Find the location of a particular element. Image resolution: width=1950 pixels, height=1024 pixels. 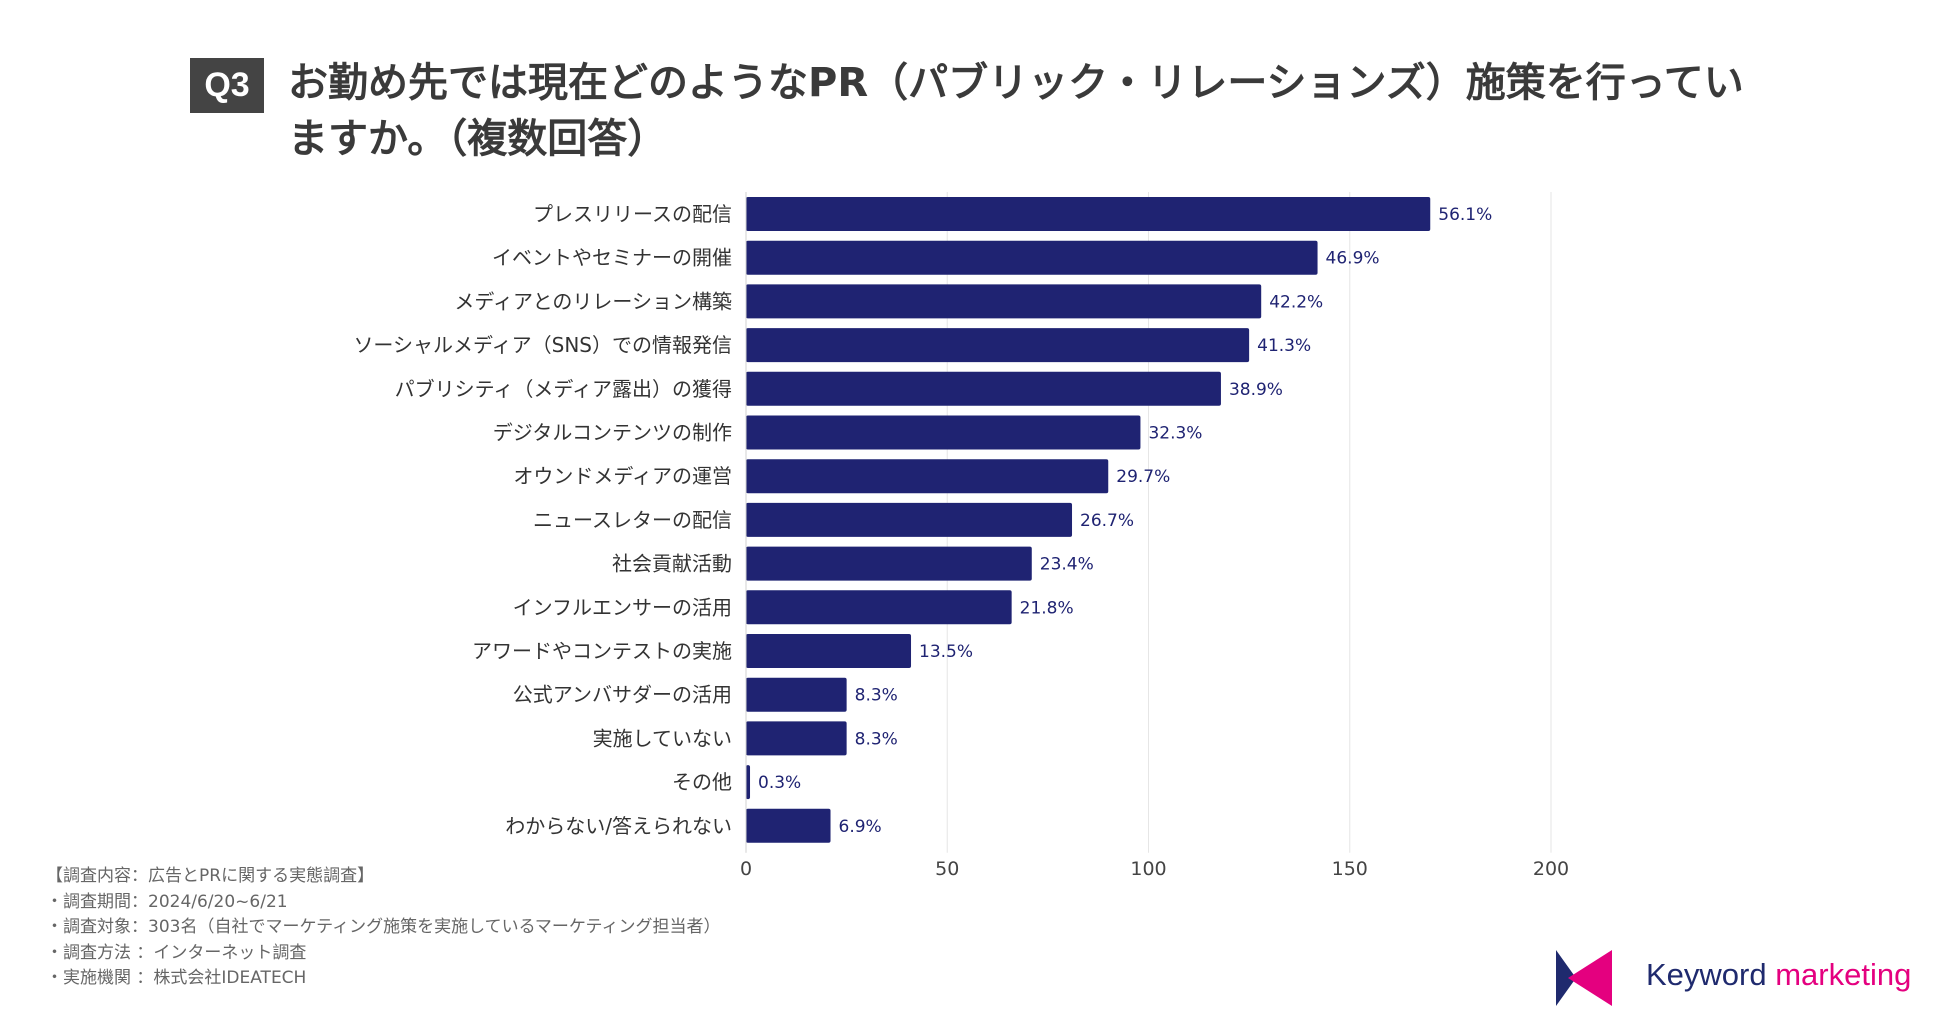

category-label: 社会貢献活動 is located at coordinates (672, 564).